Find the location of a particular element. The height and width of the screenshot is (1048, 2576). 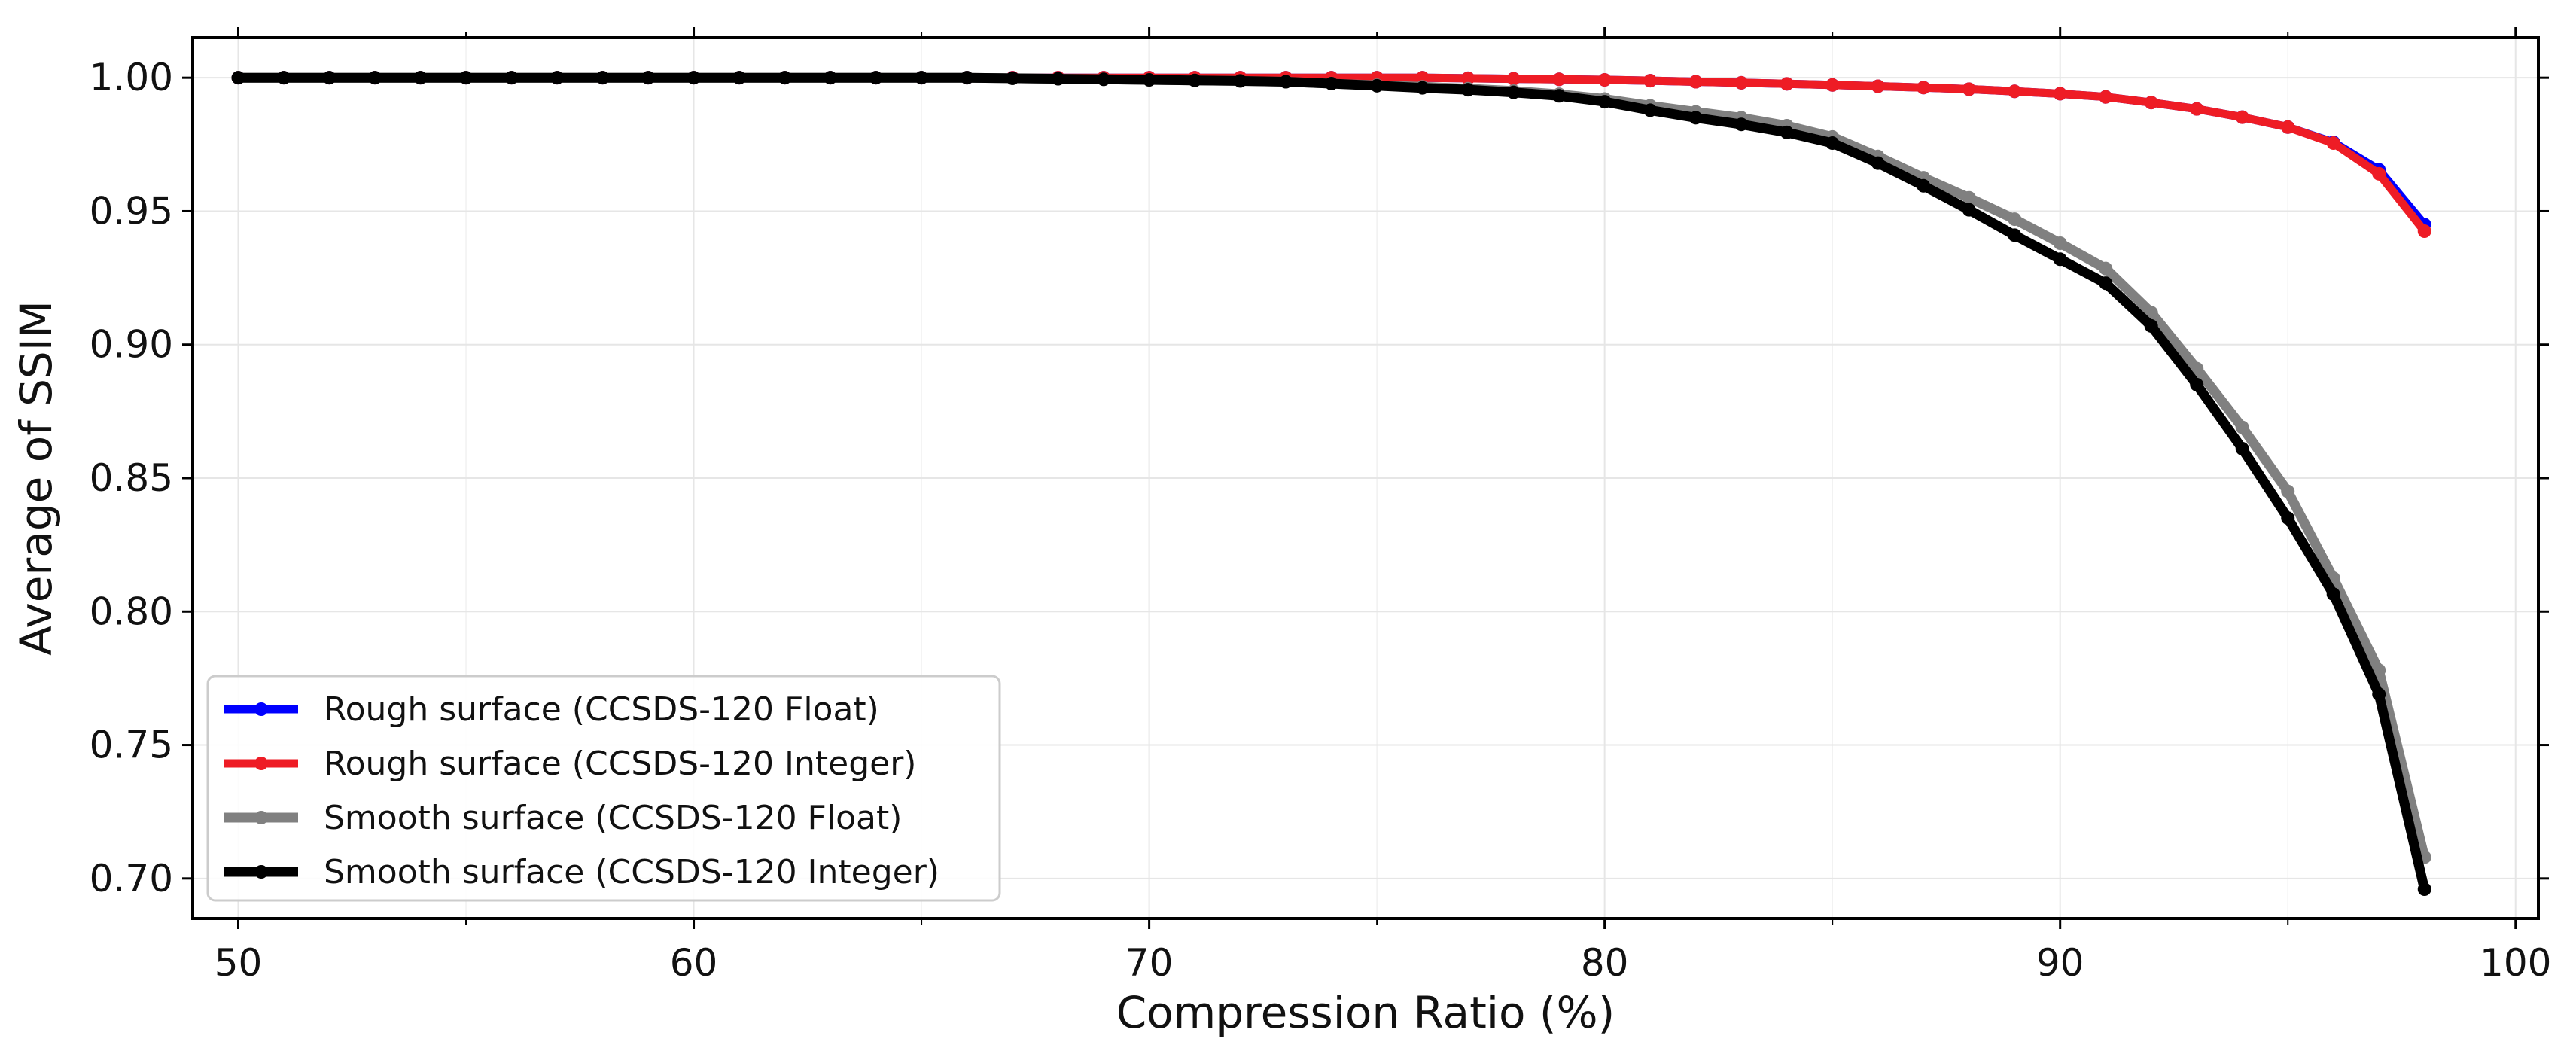

y-tick-label: 0.75 is located at coordinates (131, 745).